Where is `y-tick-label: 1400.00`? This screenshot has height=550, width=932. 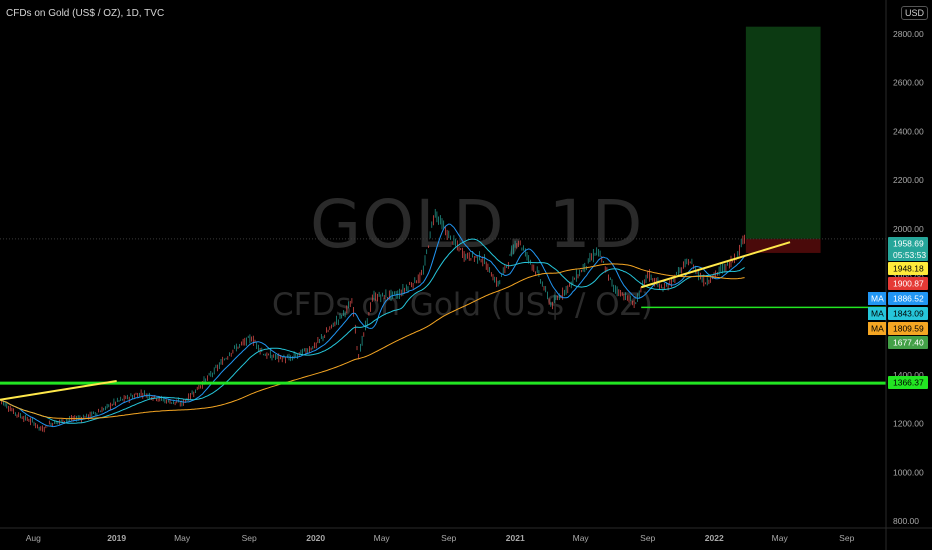 y-tick-label: 1400.00 is located at coordinates (908, 375).